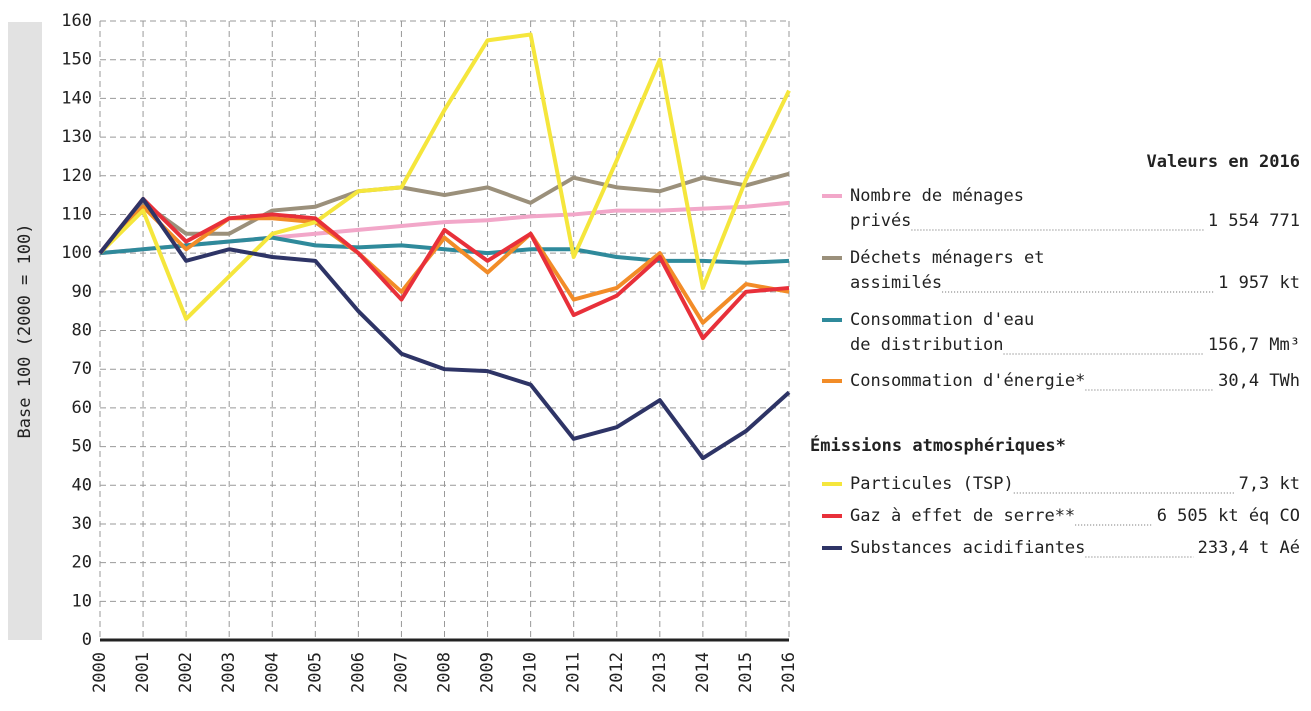 This screenshot has width=1311, height=711. I want to click on x-tick-label: 2013, so click(660, 672).